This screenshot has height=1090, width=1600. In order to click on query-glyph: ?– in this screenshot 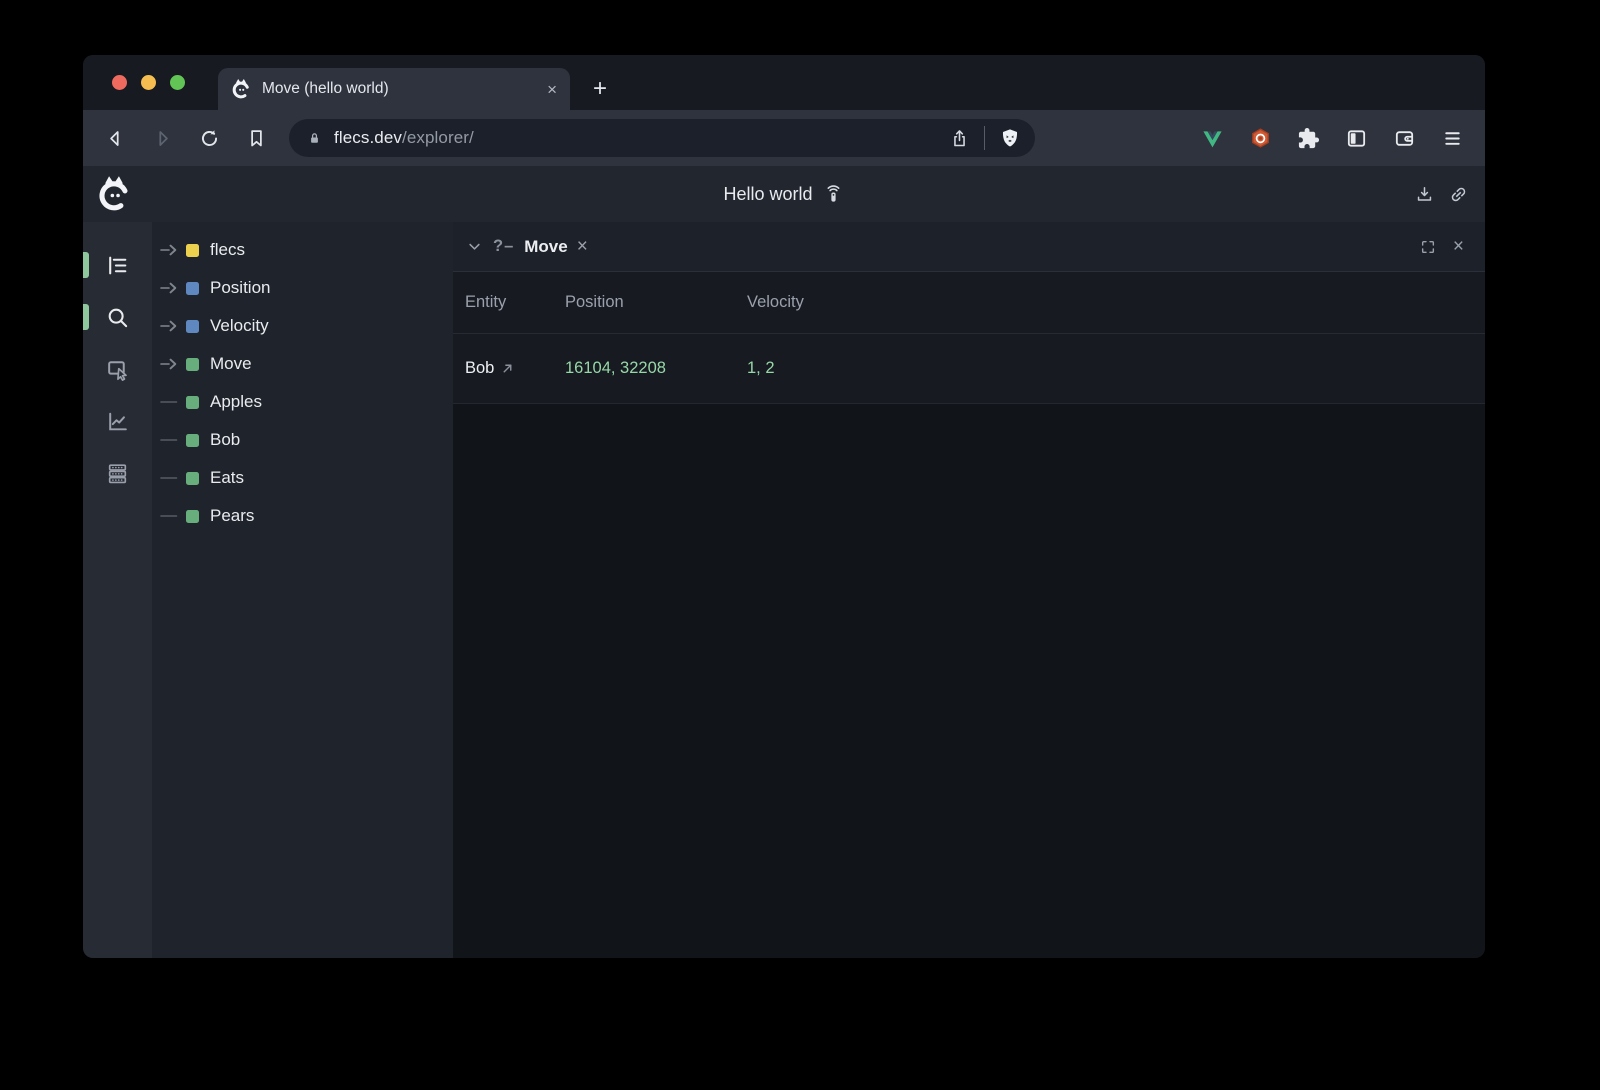, I will do `click(504, 246)`.